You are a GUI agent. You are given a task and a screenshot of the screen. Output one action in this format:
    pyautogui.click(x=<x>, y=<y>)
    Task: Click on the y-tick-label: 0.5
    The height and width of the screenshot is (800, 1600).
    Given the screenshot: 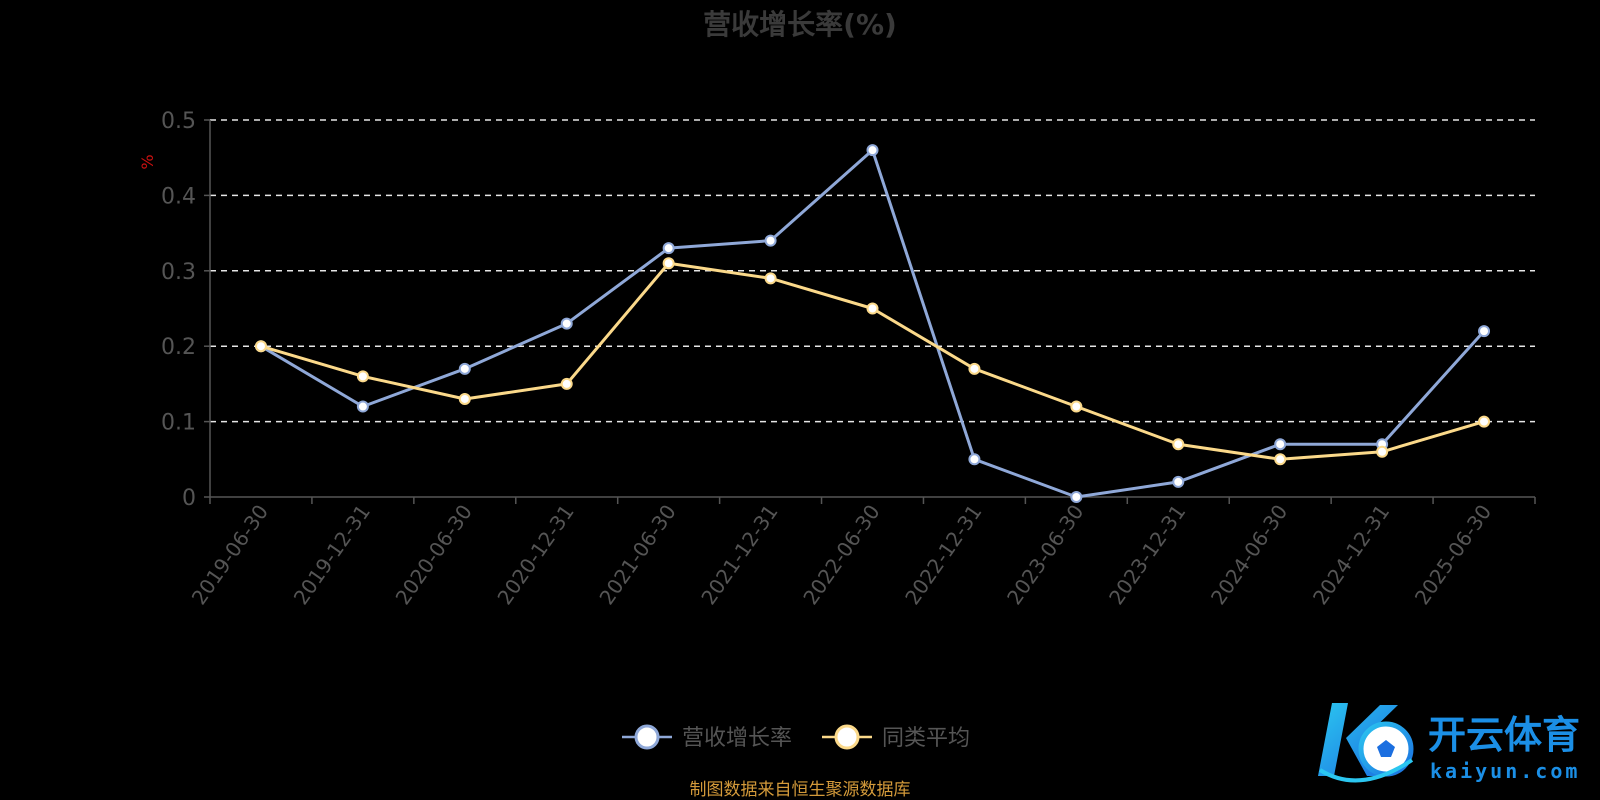 What is the action you would take?
    pyautogui.click(x=178, y=121)
    